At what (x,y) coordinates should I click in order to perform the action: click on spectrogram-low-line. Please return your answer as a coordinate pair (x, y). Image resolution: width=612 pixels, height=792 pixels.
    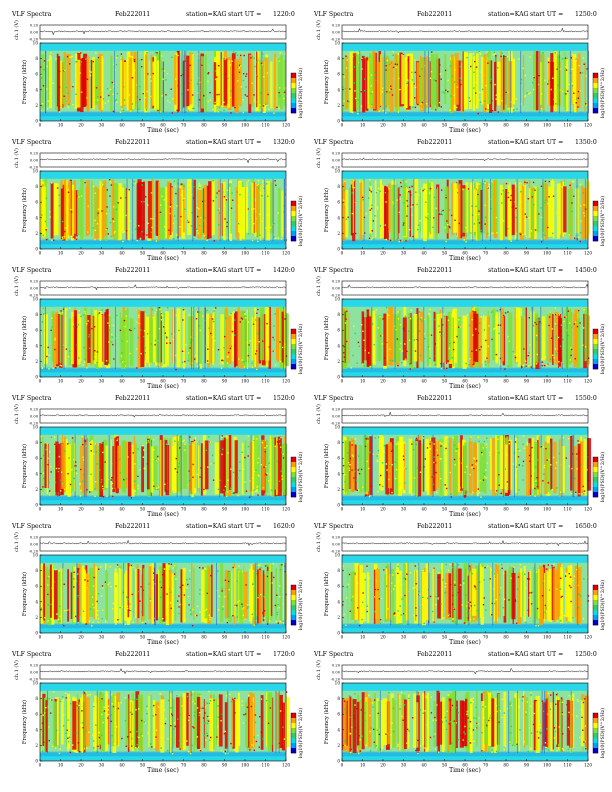
    Looking at the image, I should click on (163, 114).